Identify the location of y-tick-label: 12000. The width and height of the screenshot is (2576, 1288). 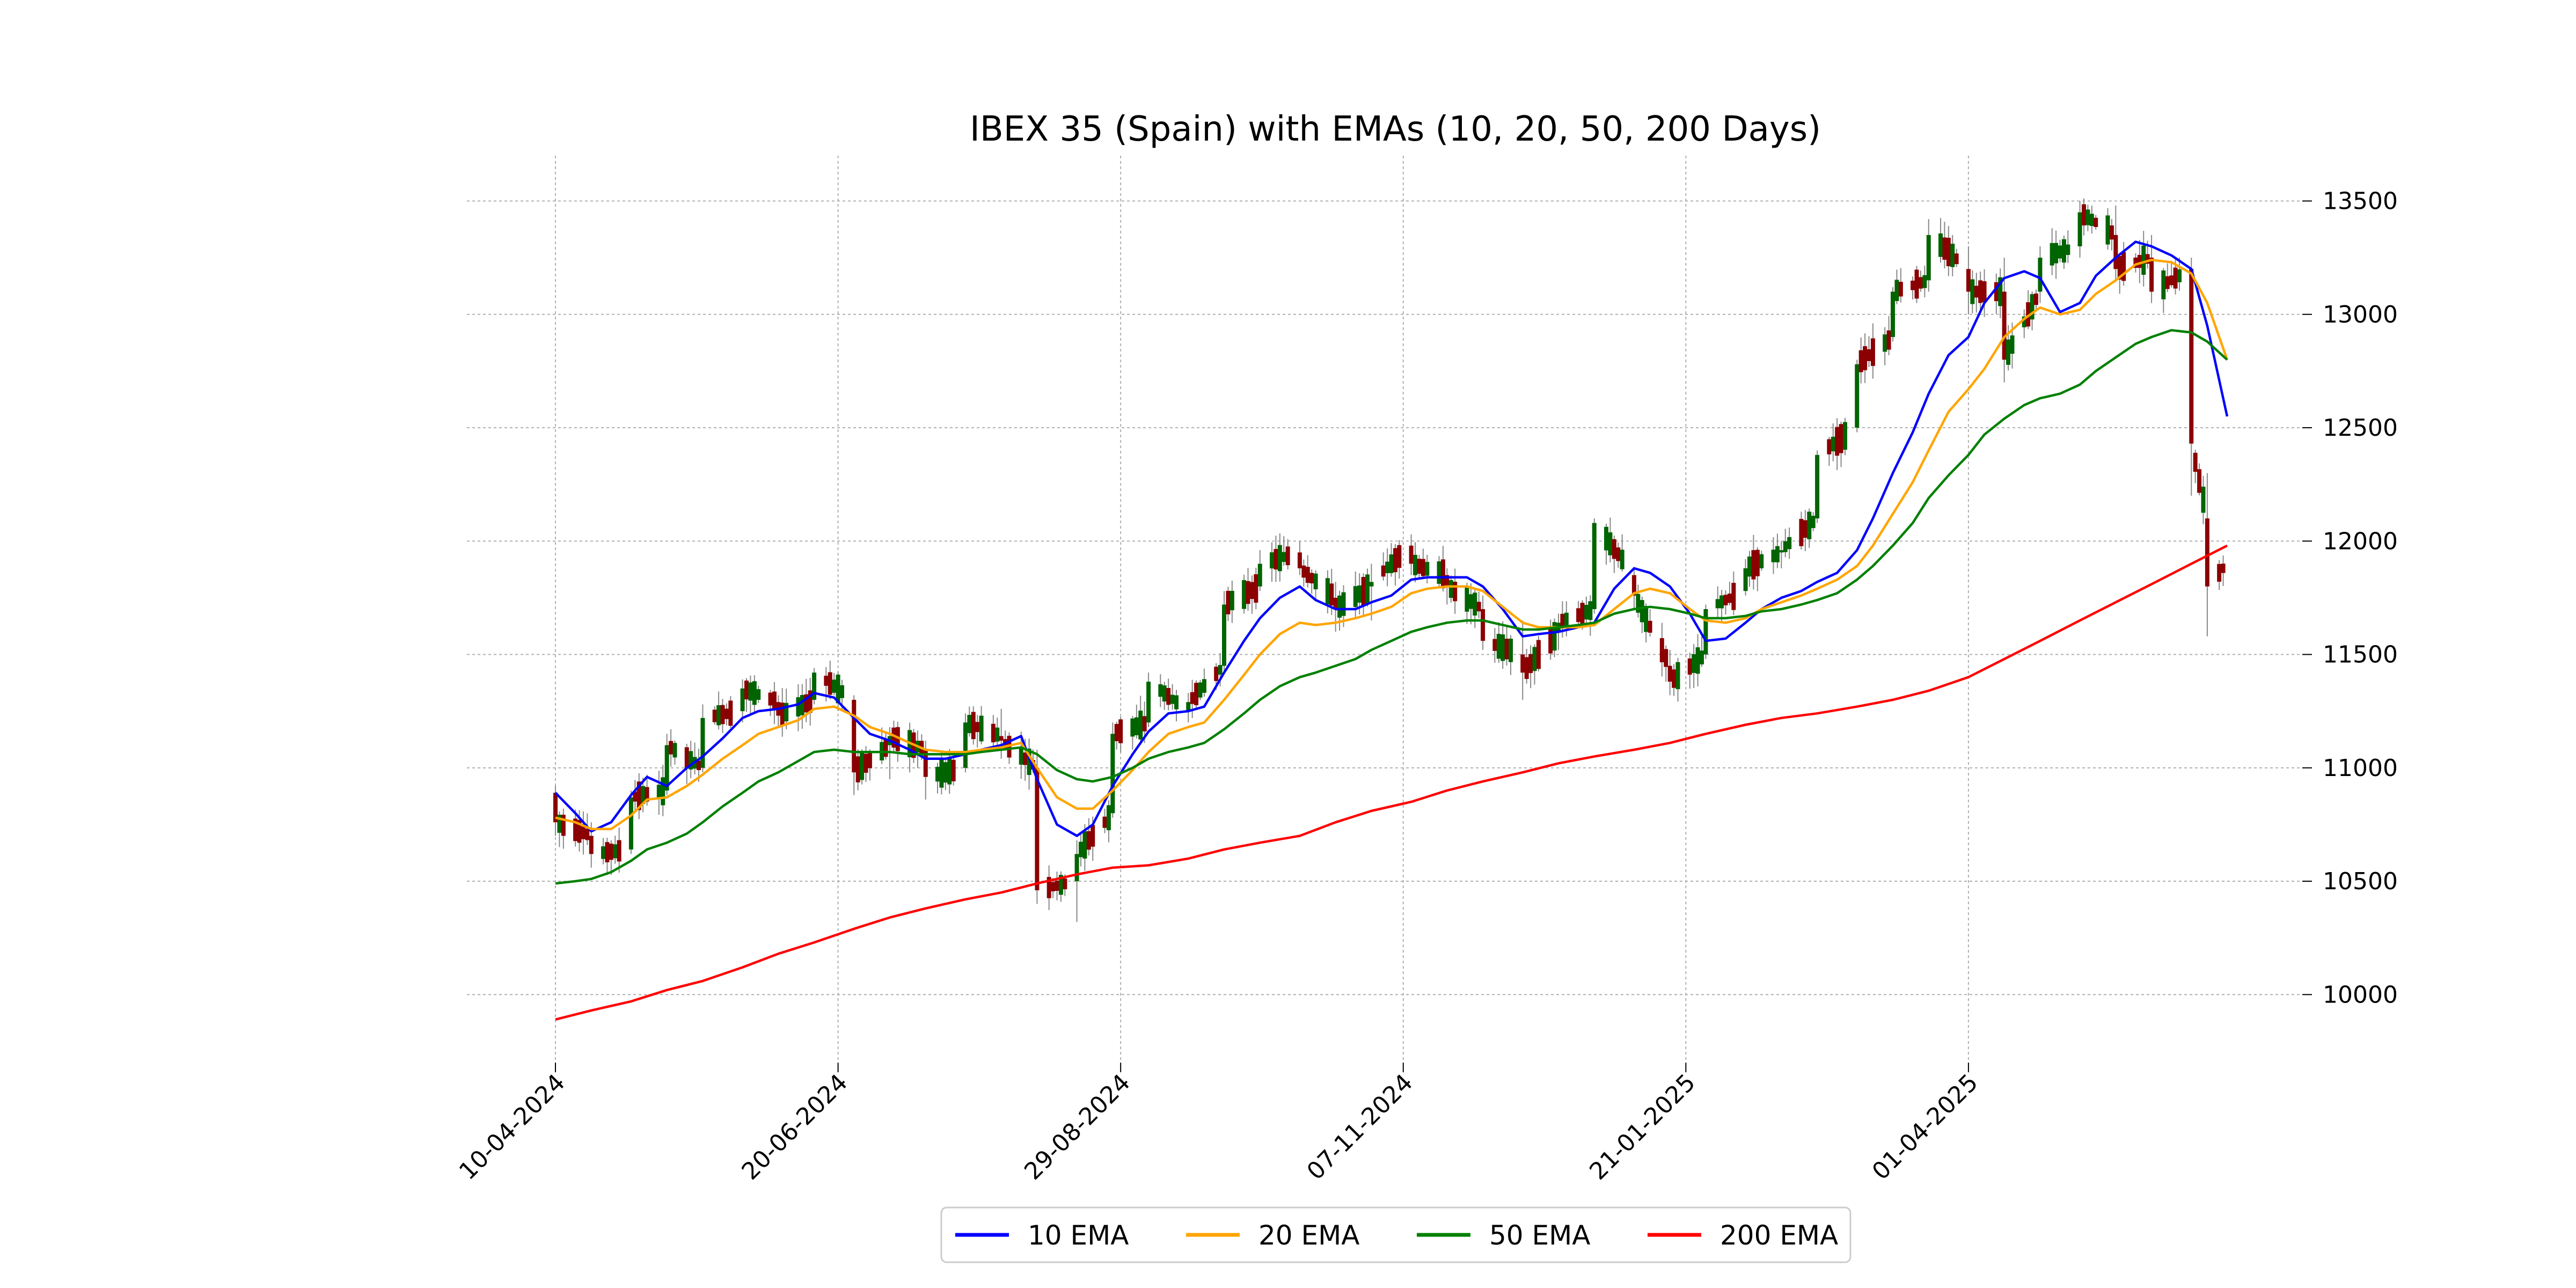
(2360, 541).